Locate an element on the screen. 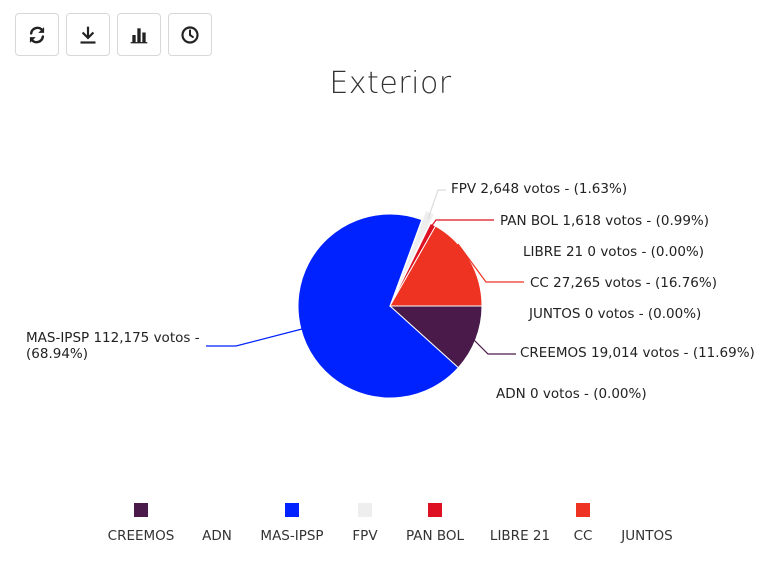  pie-slice-creemos is located at coordinates (435, 337).